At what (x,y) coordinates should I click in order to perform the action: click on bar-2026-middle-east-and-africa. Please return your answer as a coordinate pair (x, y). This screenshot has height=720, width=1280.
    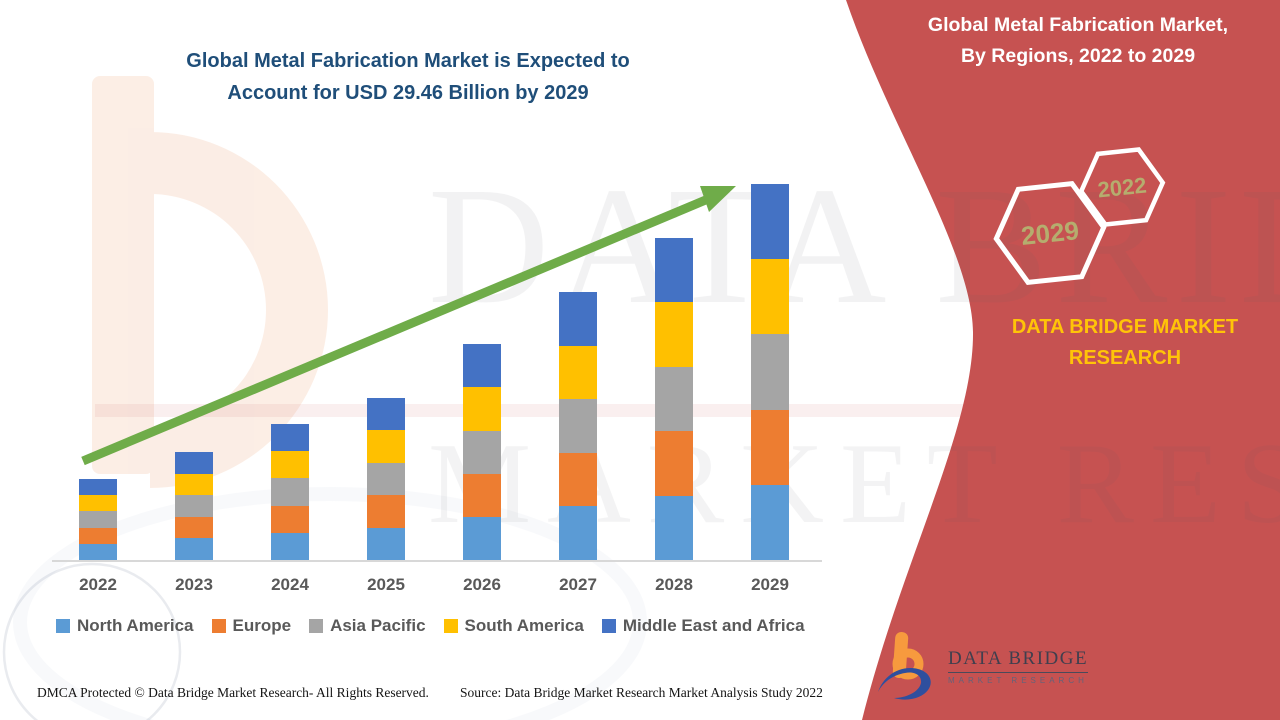
    Looking at the image, I should click on (482, 366).